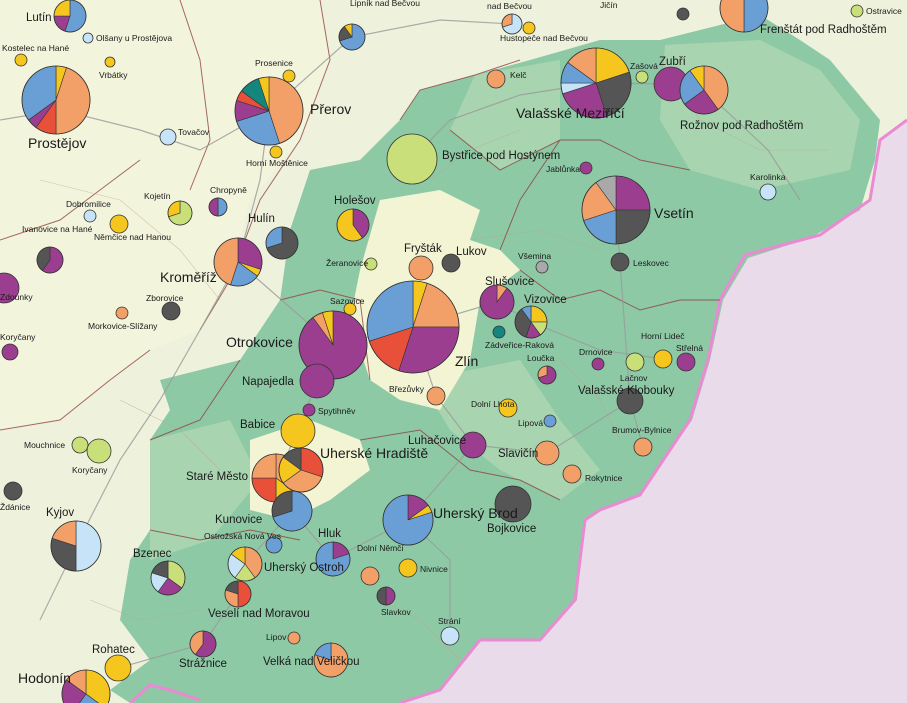  I want to click on city-label: Mouchnice, so click(44, 445).